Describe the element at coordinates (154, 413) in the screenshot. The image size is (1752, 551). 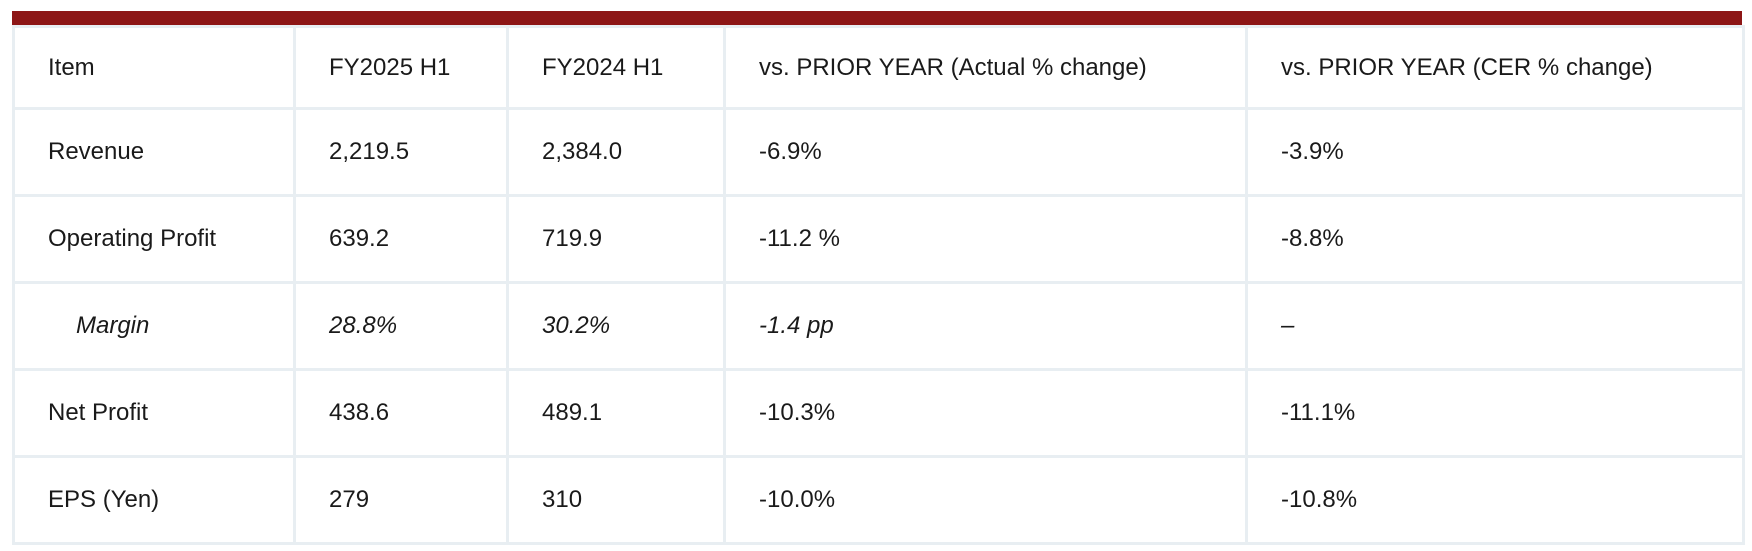
I see `row-label-net-profit: Net Profit` at that location.